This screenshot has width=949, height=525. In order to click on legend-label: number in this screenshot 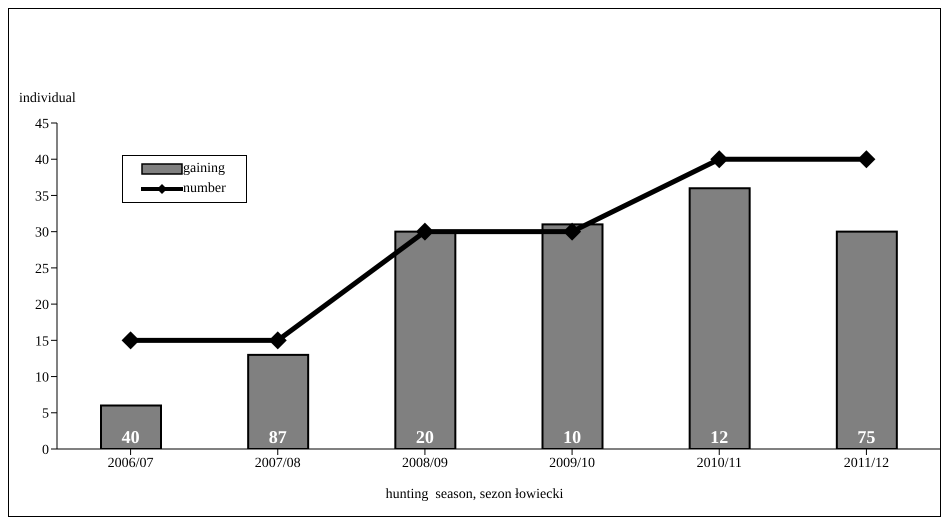, I will do `click(204, 188)`.